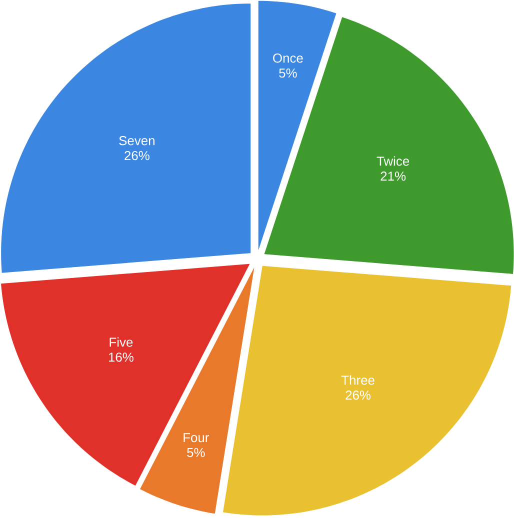  Describe the element at coordinates (357, 380) in the screenshot. I see `slice-label: Three` at that location.